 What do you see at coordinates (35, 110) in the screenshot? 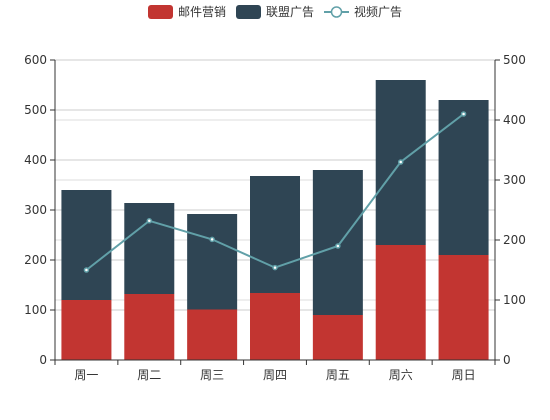
I see `y-left-tick-label-5: 500` at bounding box center [35, 110].